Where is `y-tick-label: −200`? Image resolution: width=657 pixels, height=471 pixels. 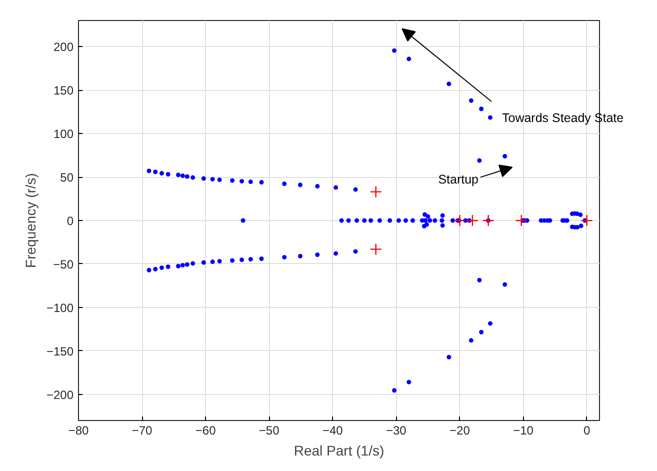 y-tick-label: −200 is located at coordinates (60, 395).